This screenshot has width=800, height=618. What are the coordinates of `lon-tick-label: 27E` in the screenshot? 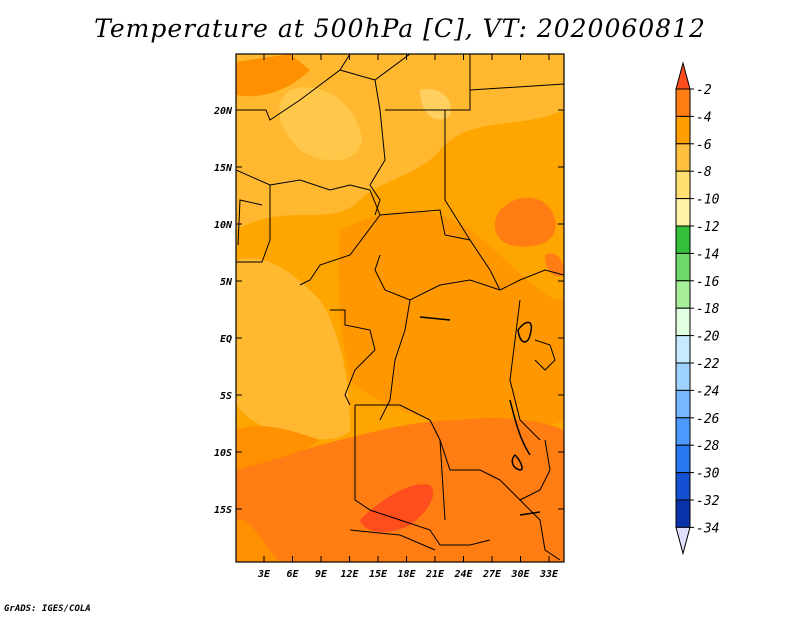 It's located at (492, 574).